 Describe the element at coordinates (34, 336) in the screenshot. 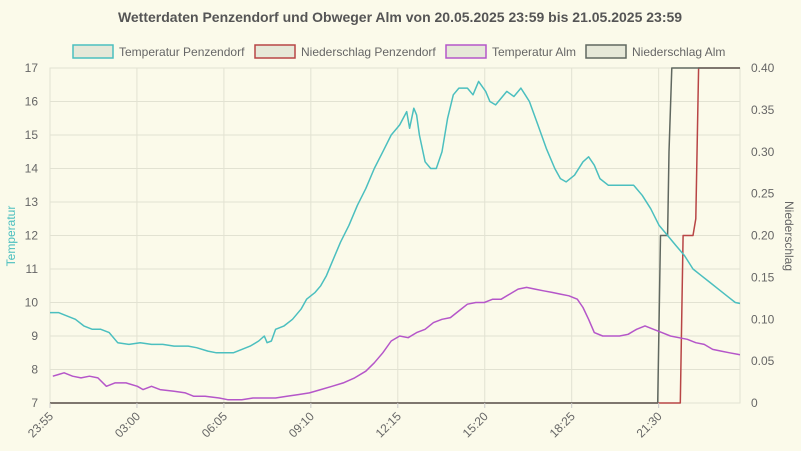

I see `y-left-tick-label: 9` at that location.